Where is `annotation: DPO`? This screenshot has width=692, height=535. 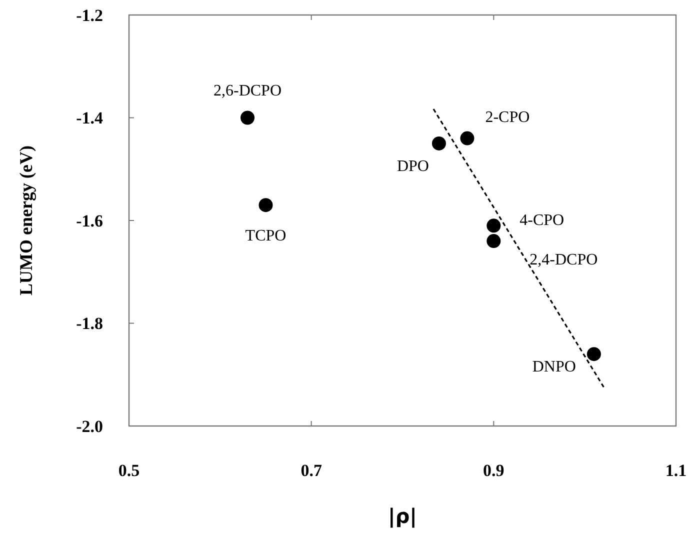
annotation: DPO is located at coordinates (412, 167).